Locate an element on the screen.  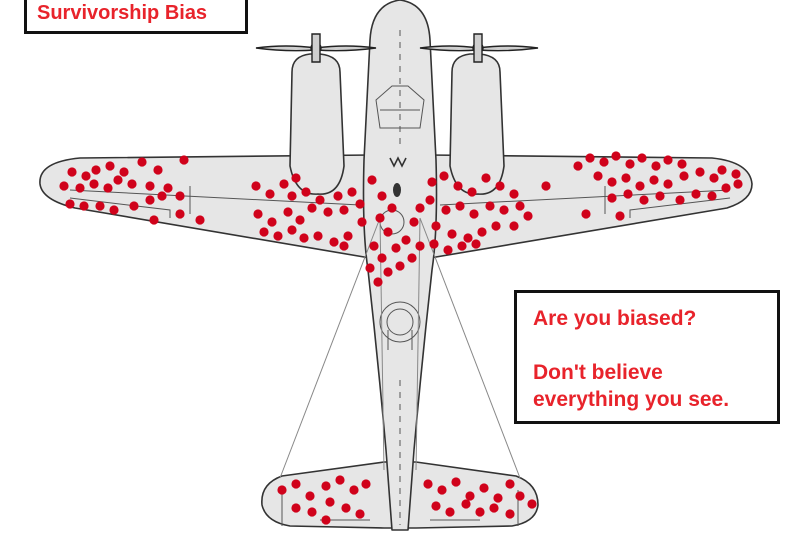
title-label: Survivorship Bias is located at coordinates (122, 13).